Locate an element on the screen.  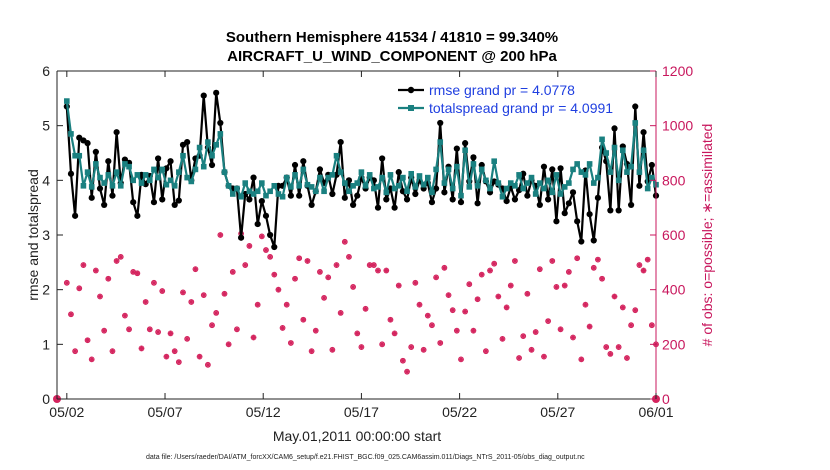
y2-tick-label: 800 is located at coordinates (674, 180).